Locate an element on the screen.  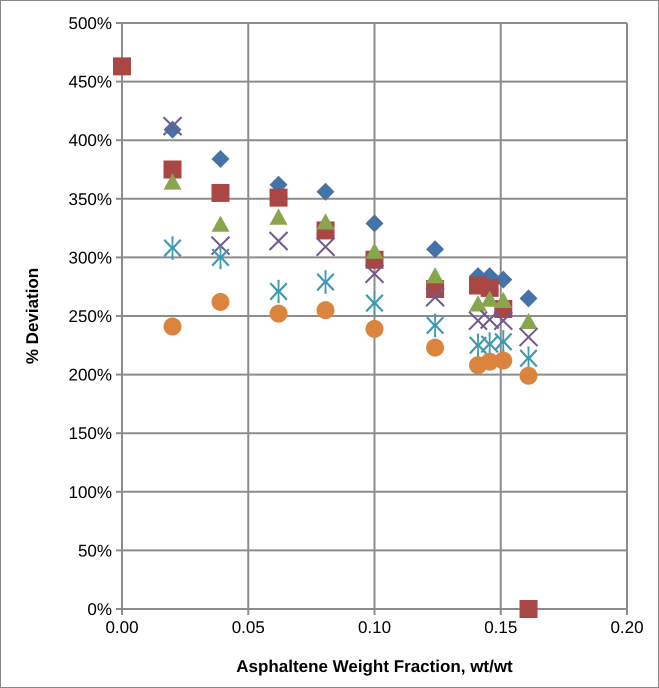
y-tick-label: 50% is located at coordinates (95, 550).